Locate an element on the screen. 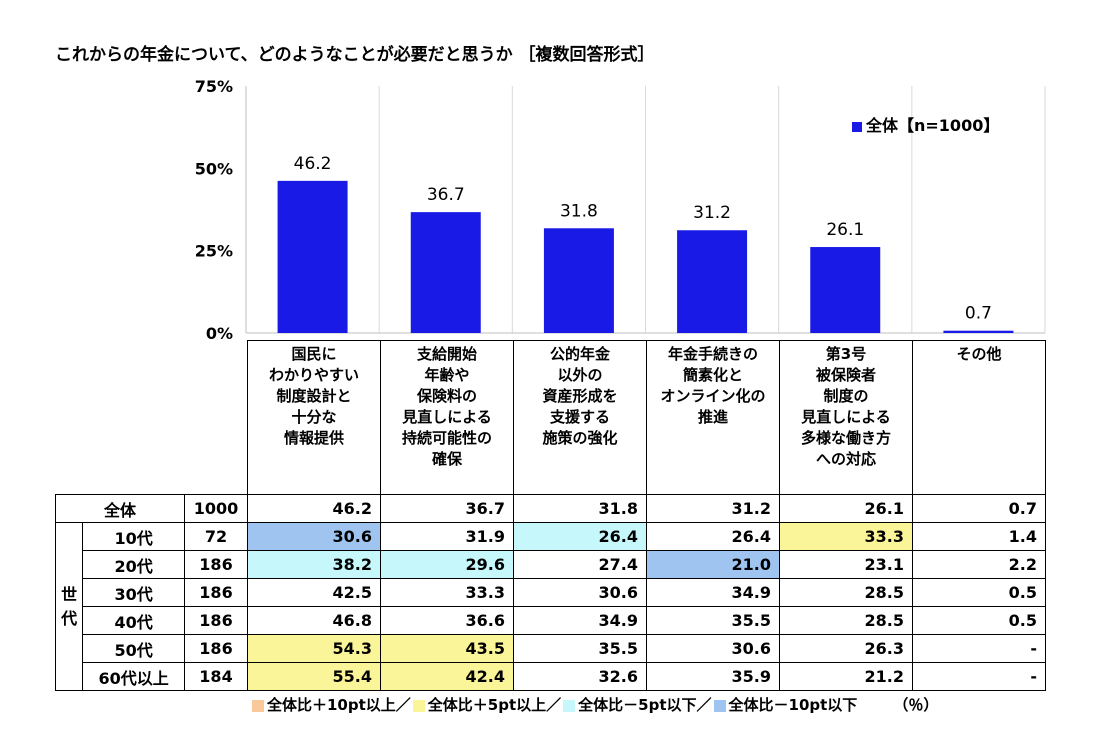  table-cell: 26.3 is located at coordinates (846, 648).